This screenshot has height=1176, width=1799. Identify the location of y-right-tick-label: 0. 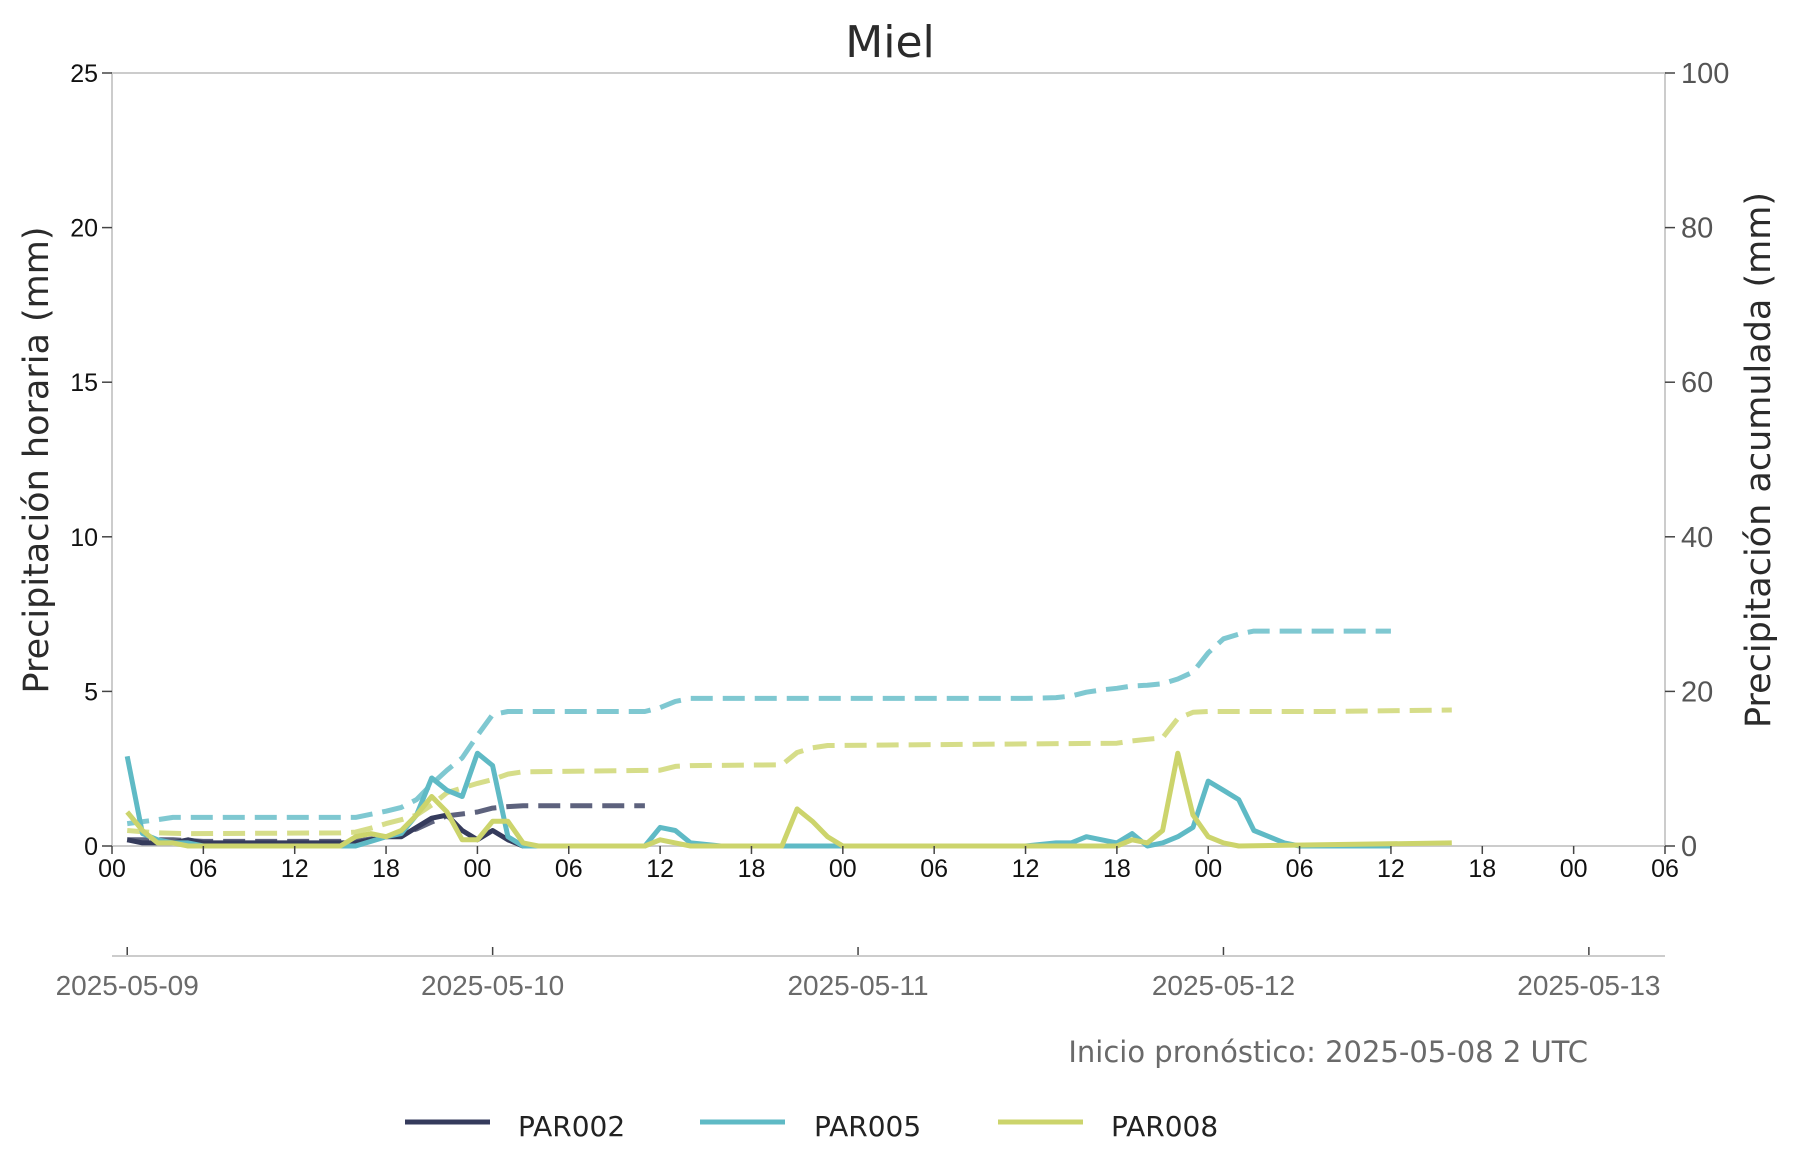
(1689, 847).